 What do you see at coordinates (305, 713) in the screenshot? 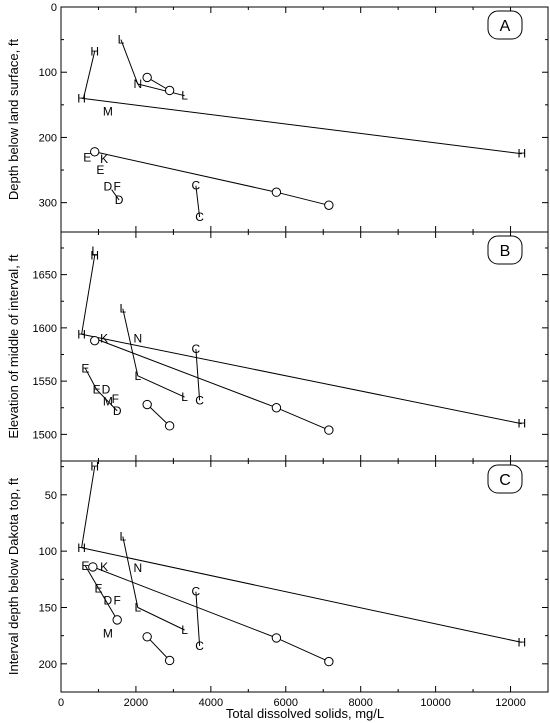
I see `x-axis-title: Total dissolved solids, mg/L` at bounding box center [305, 713].